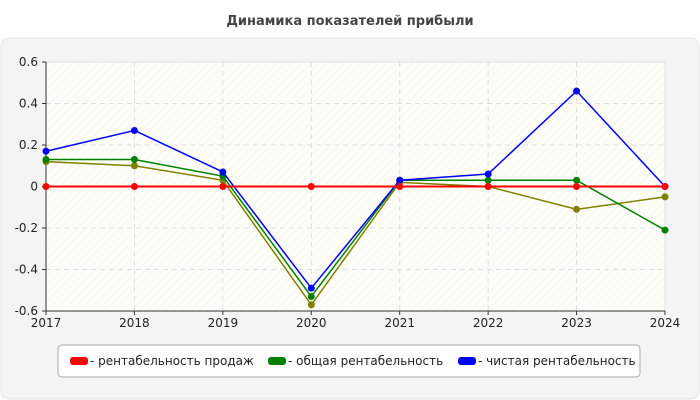  What do you see at coordinates (26, 311) in the screenshot?
I see `y-tick-label: -0.6` at bounding box center [26, 311].